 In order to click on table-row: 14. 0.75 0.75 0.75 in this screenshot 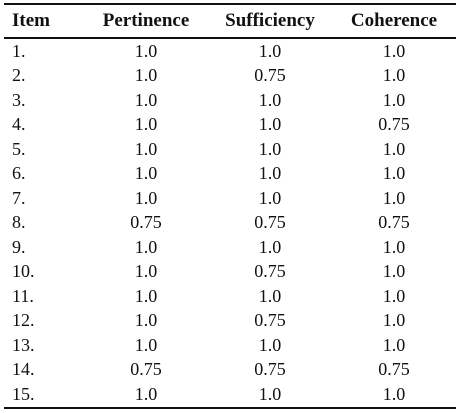, I will do `click(230, 370)`.